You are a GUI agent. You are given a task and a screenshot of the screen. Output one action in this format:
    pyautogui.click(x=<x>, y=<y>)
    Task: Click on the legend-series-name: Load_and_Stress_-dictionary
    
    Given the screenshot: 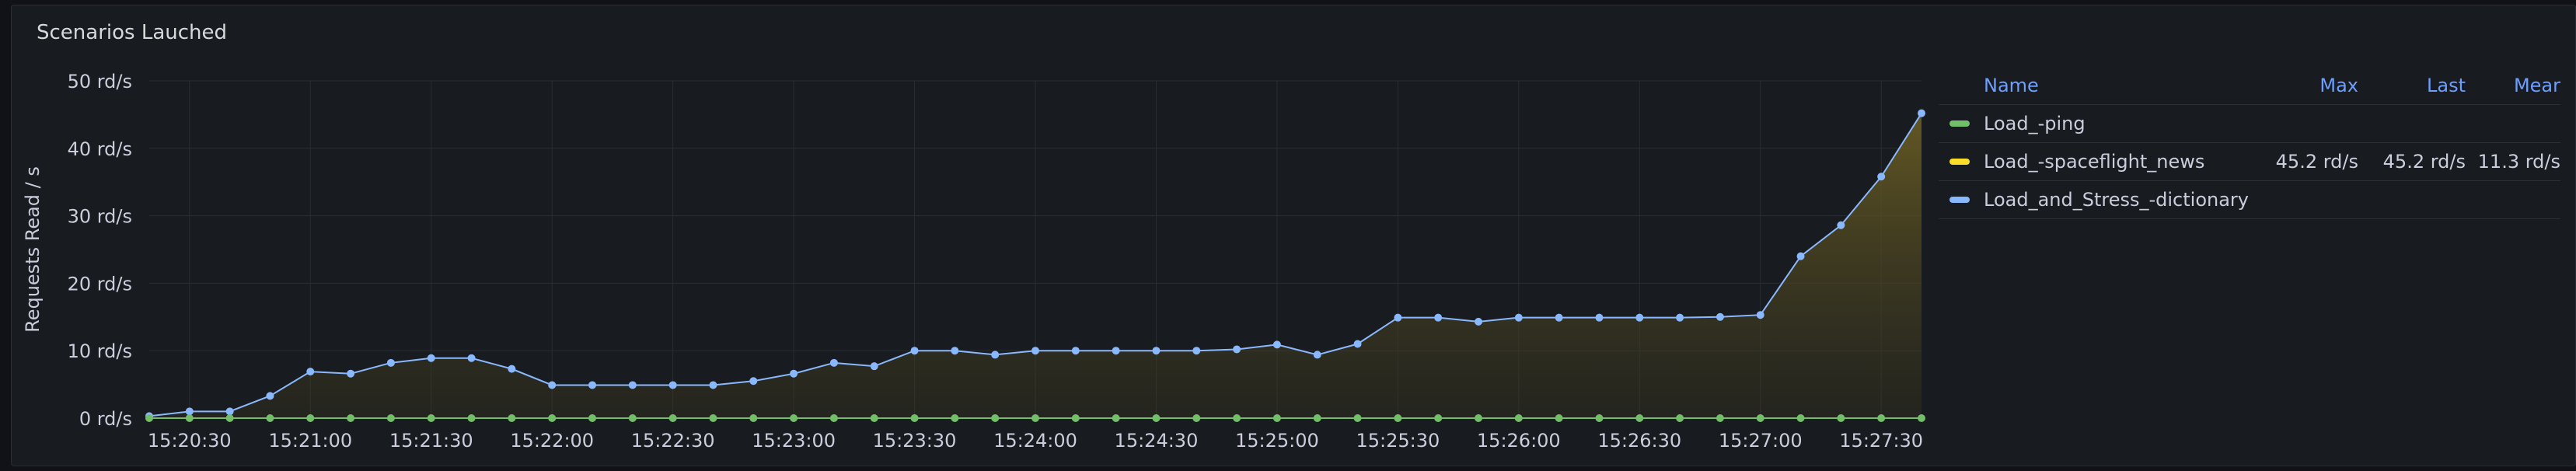 What is the action you would take?
    pyautogui.click(x=2117, y=200)
    